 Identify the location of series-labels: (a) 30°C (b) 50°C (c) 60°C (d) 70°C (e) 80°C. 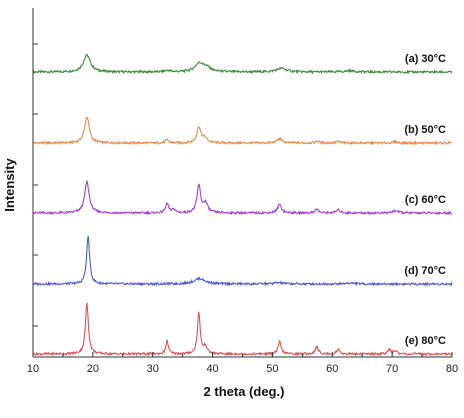
(425, 200).